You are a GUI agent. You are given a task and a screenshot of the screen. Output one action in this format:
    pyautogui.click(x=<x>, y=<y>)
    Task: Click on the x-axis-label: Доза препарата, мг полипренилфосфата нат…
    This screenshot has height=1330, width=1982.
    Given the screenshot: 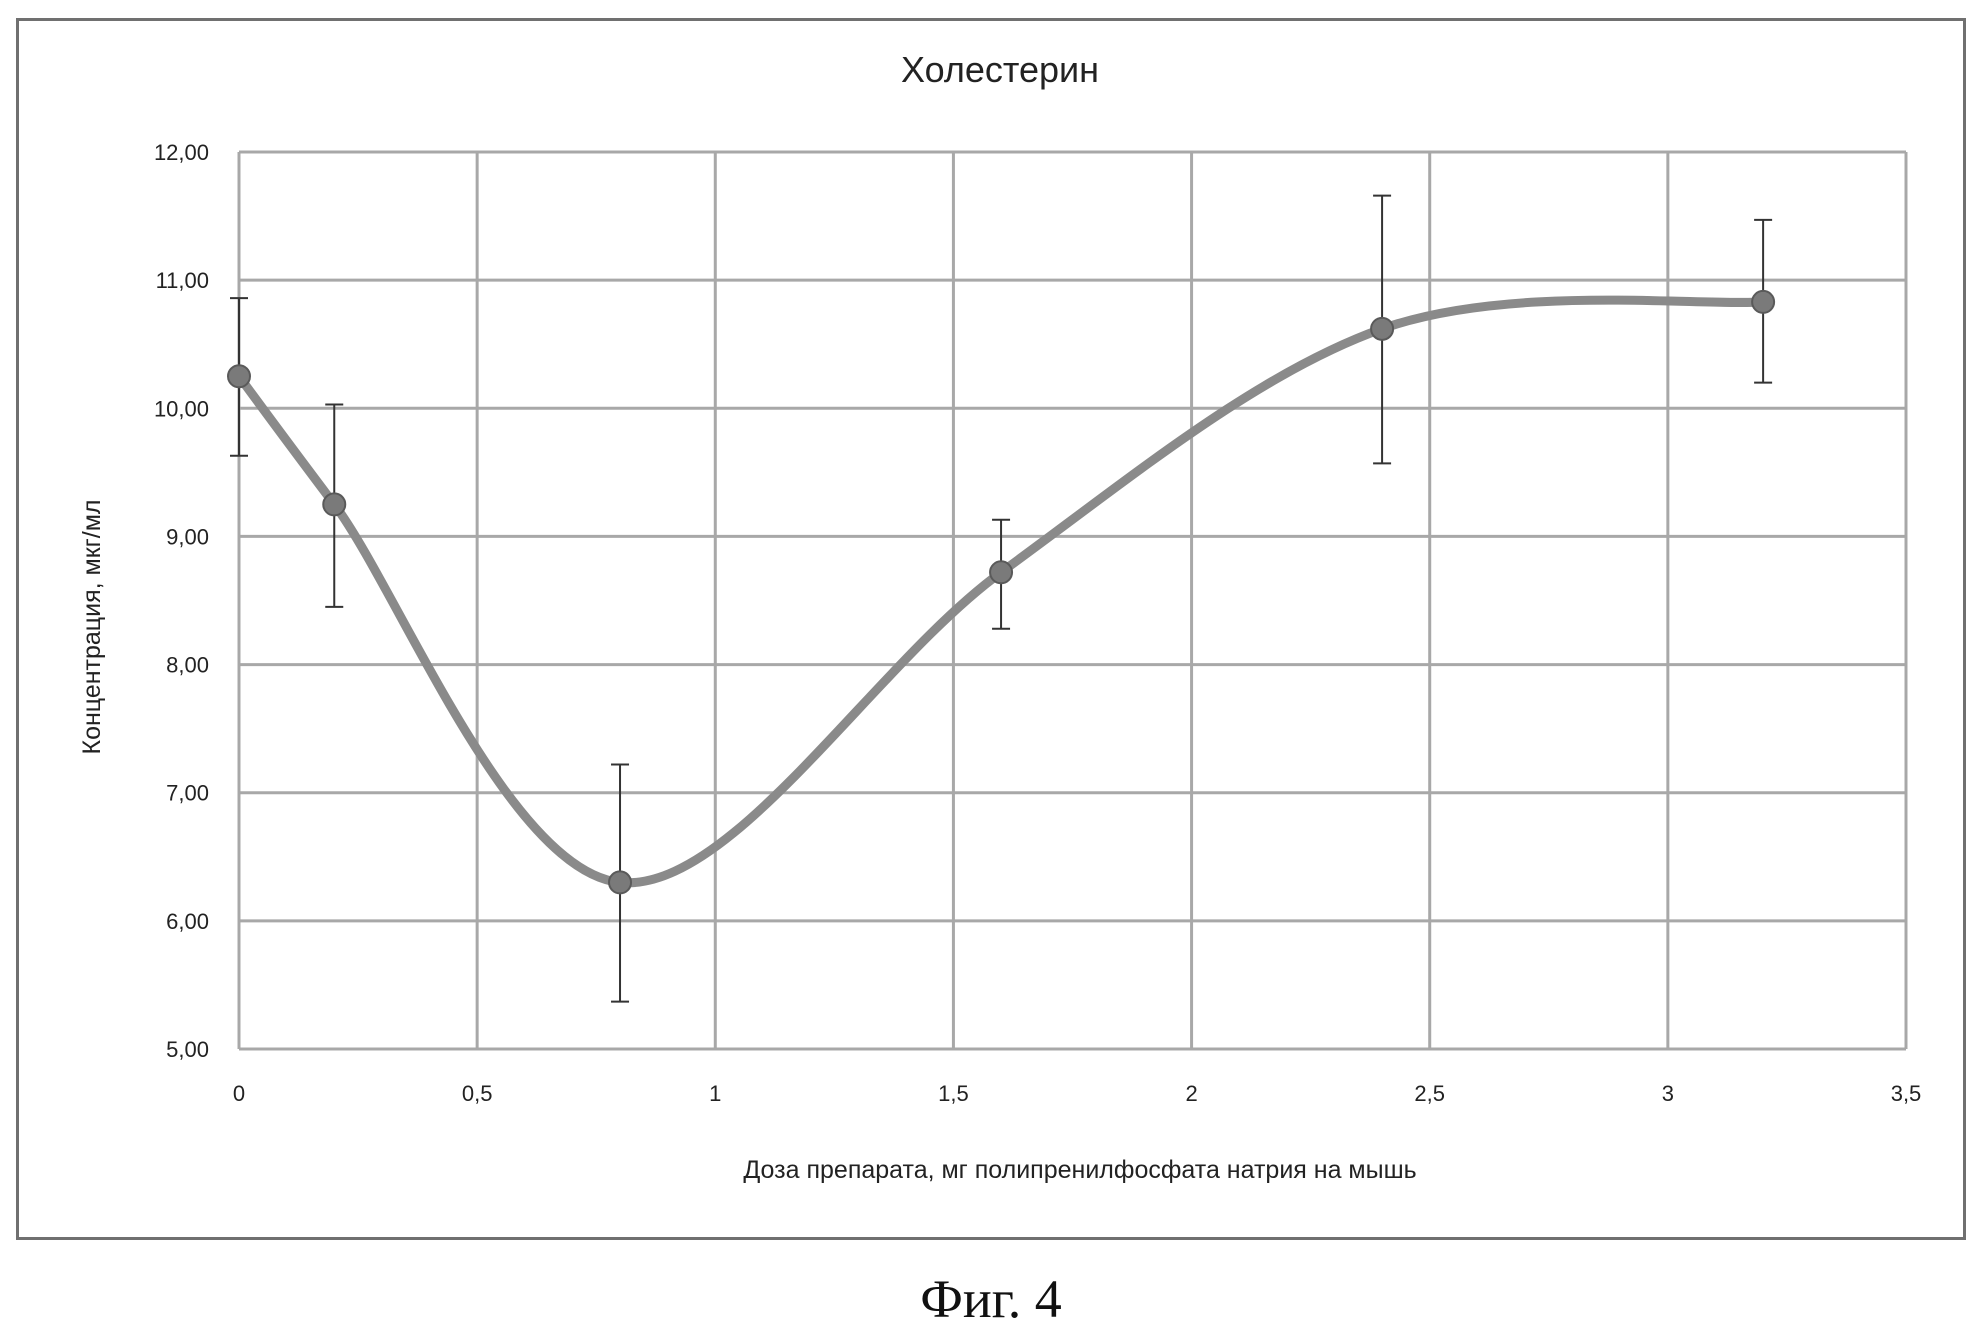 What is the action you would take?
    pyautogui.click(x=1079, y=1170)
    